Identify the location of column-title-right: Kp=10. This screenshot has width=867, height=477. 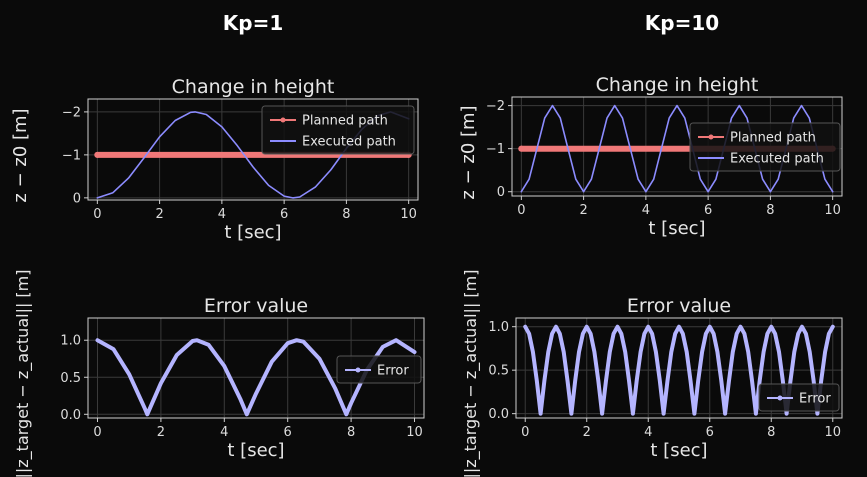
(682, 23).